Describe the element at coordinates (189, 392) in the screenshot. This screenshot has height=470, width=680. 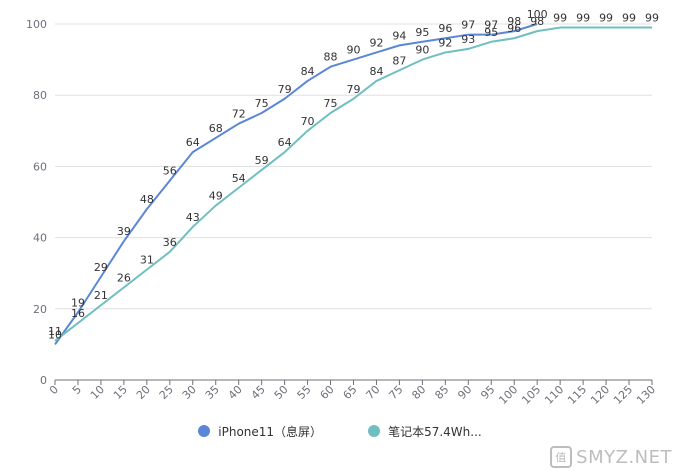
I see `x-tick-label: 30` at that location.